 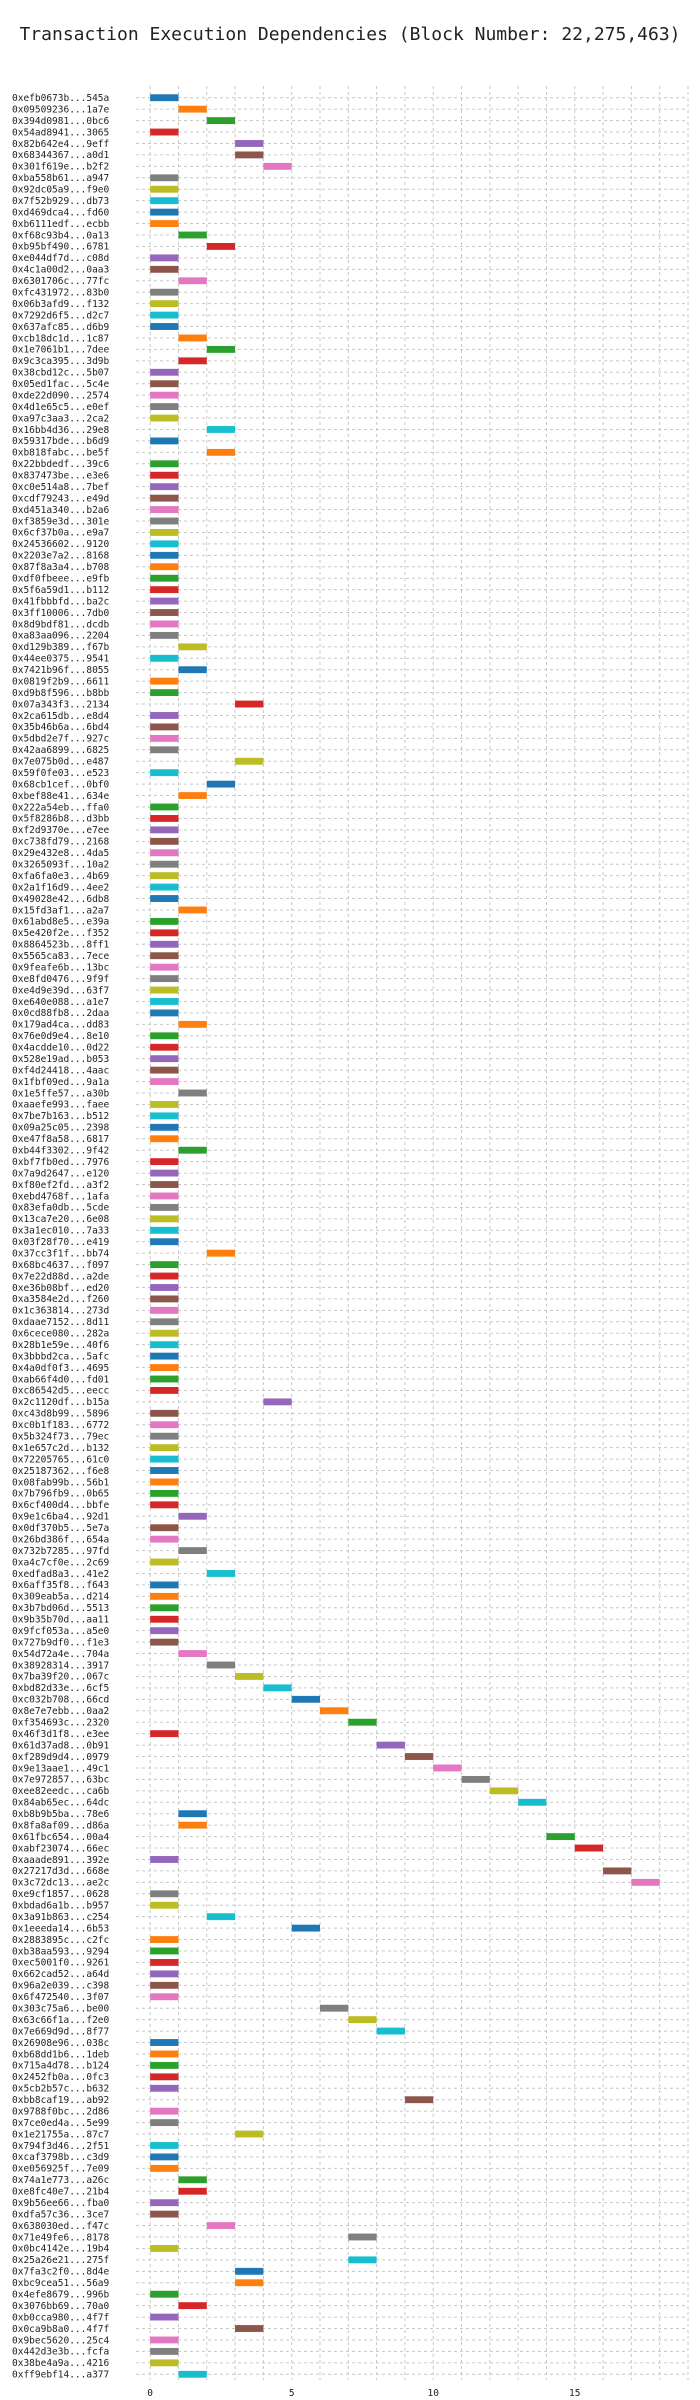 I want to click on tx-label: 0x54d72a4e...704a, so click(x=60, y=1654).